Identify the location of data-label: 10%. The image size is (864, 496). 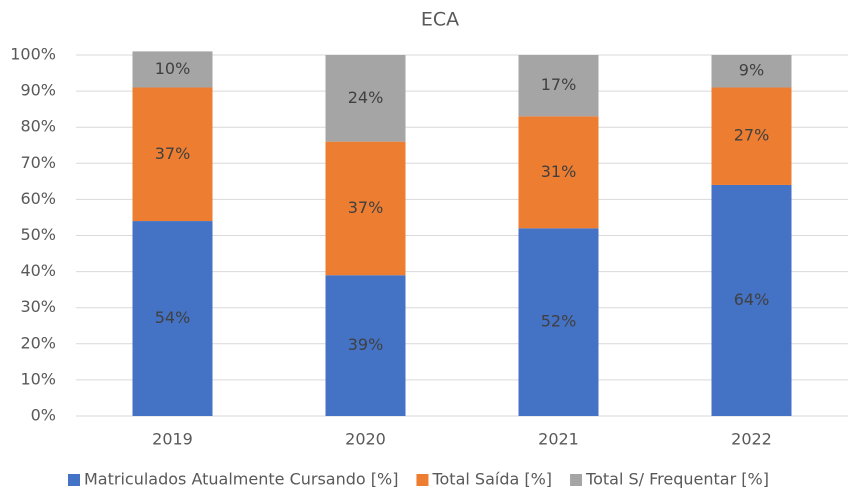
(173, 68).